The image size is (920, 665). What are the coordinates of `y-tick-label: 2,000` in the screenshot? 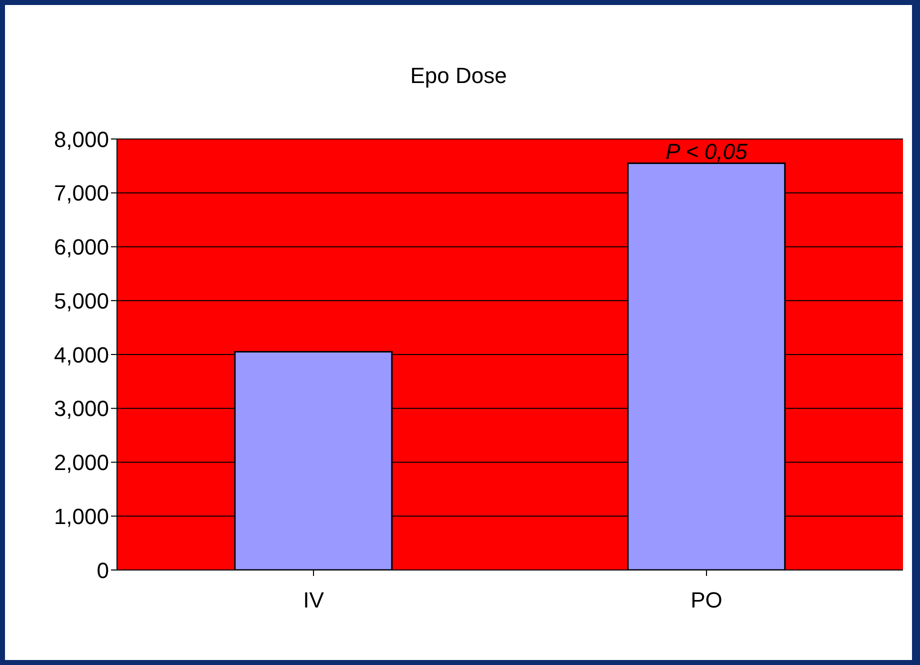 It's located at (81, 463).